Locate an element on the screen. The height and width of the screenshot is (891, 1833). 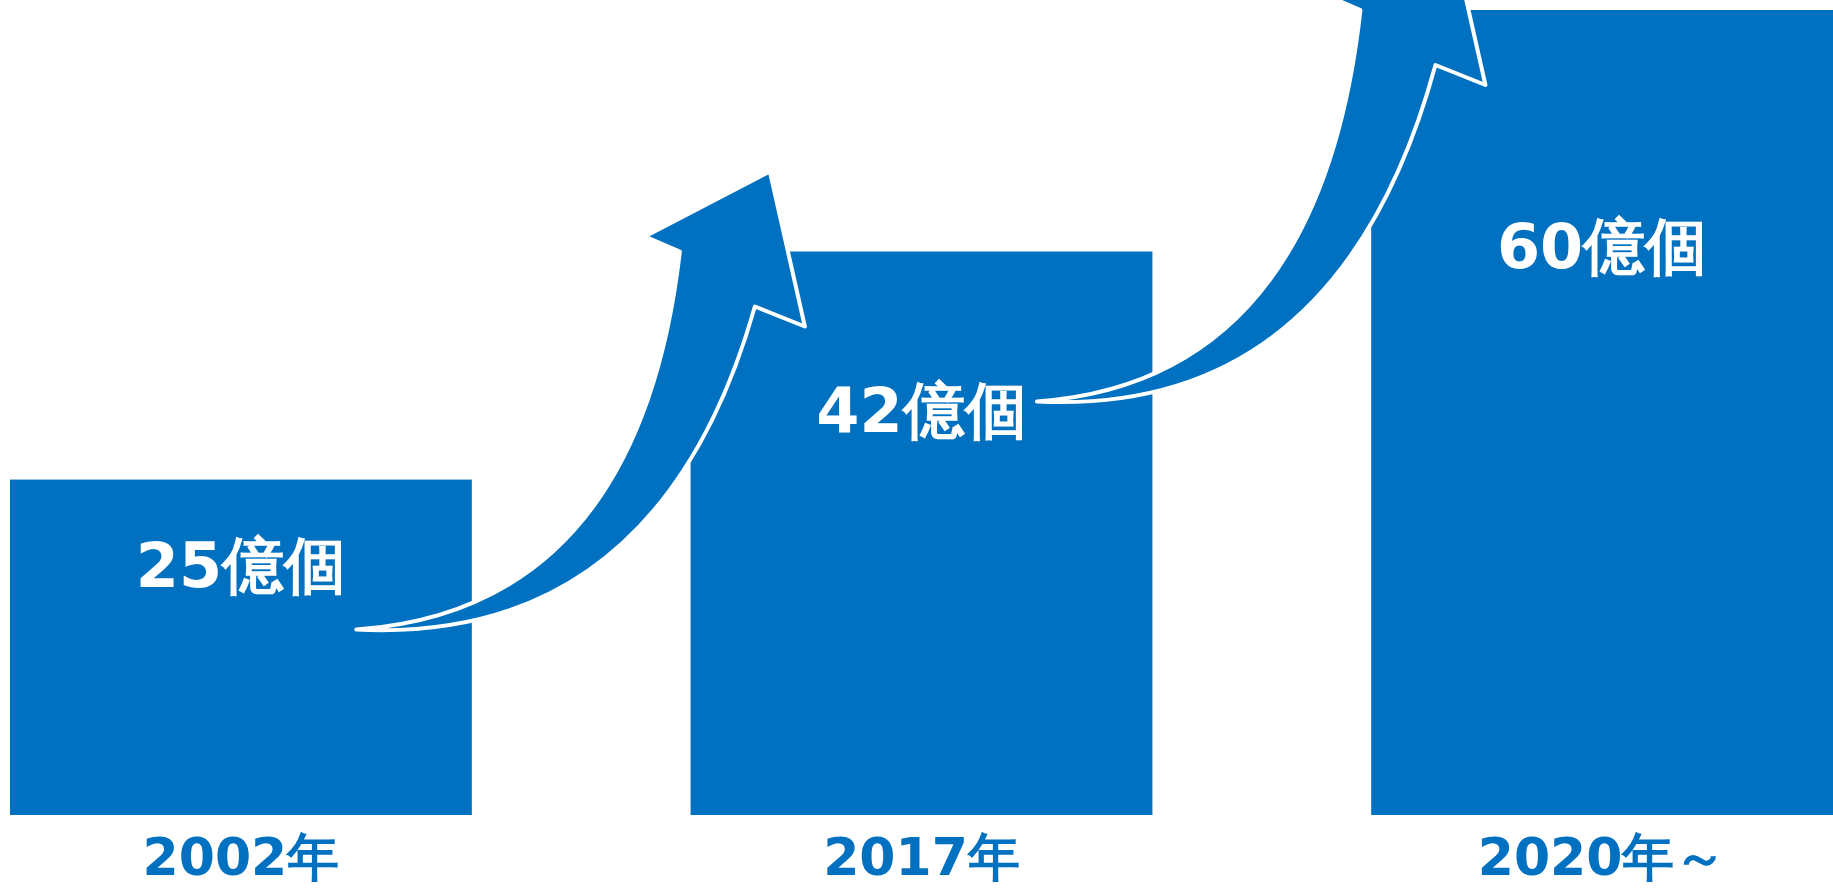
x-tick-label: 2017年 is located at coordinates (921, 857).